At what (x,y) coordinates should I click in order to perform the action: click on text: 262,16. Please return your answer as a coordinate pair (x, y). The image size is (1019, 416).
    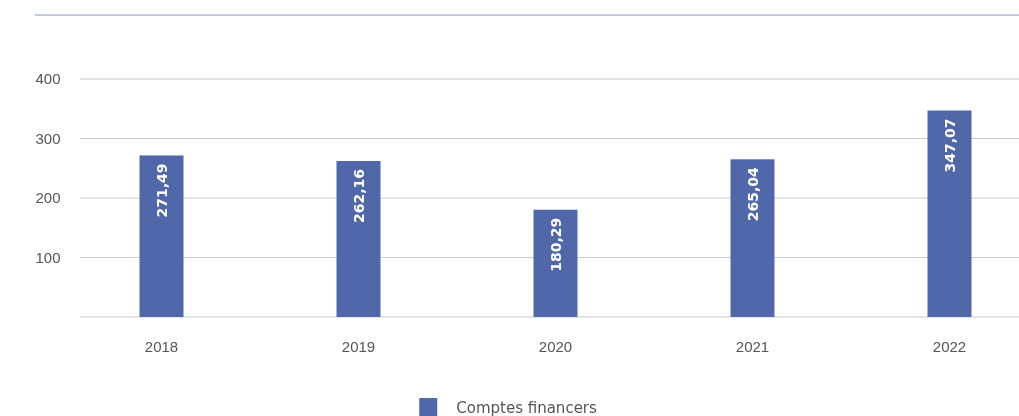
    Looking at the image, I should click on (358, 196).